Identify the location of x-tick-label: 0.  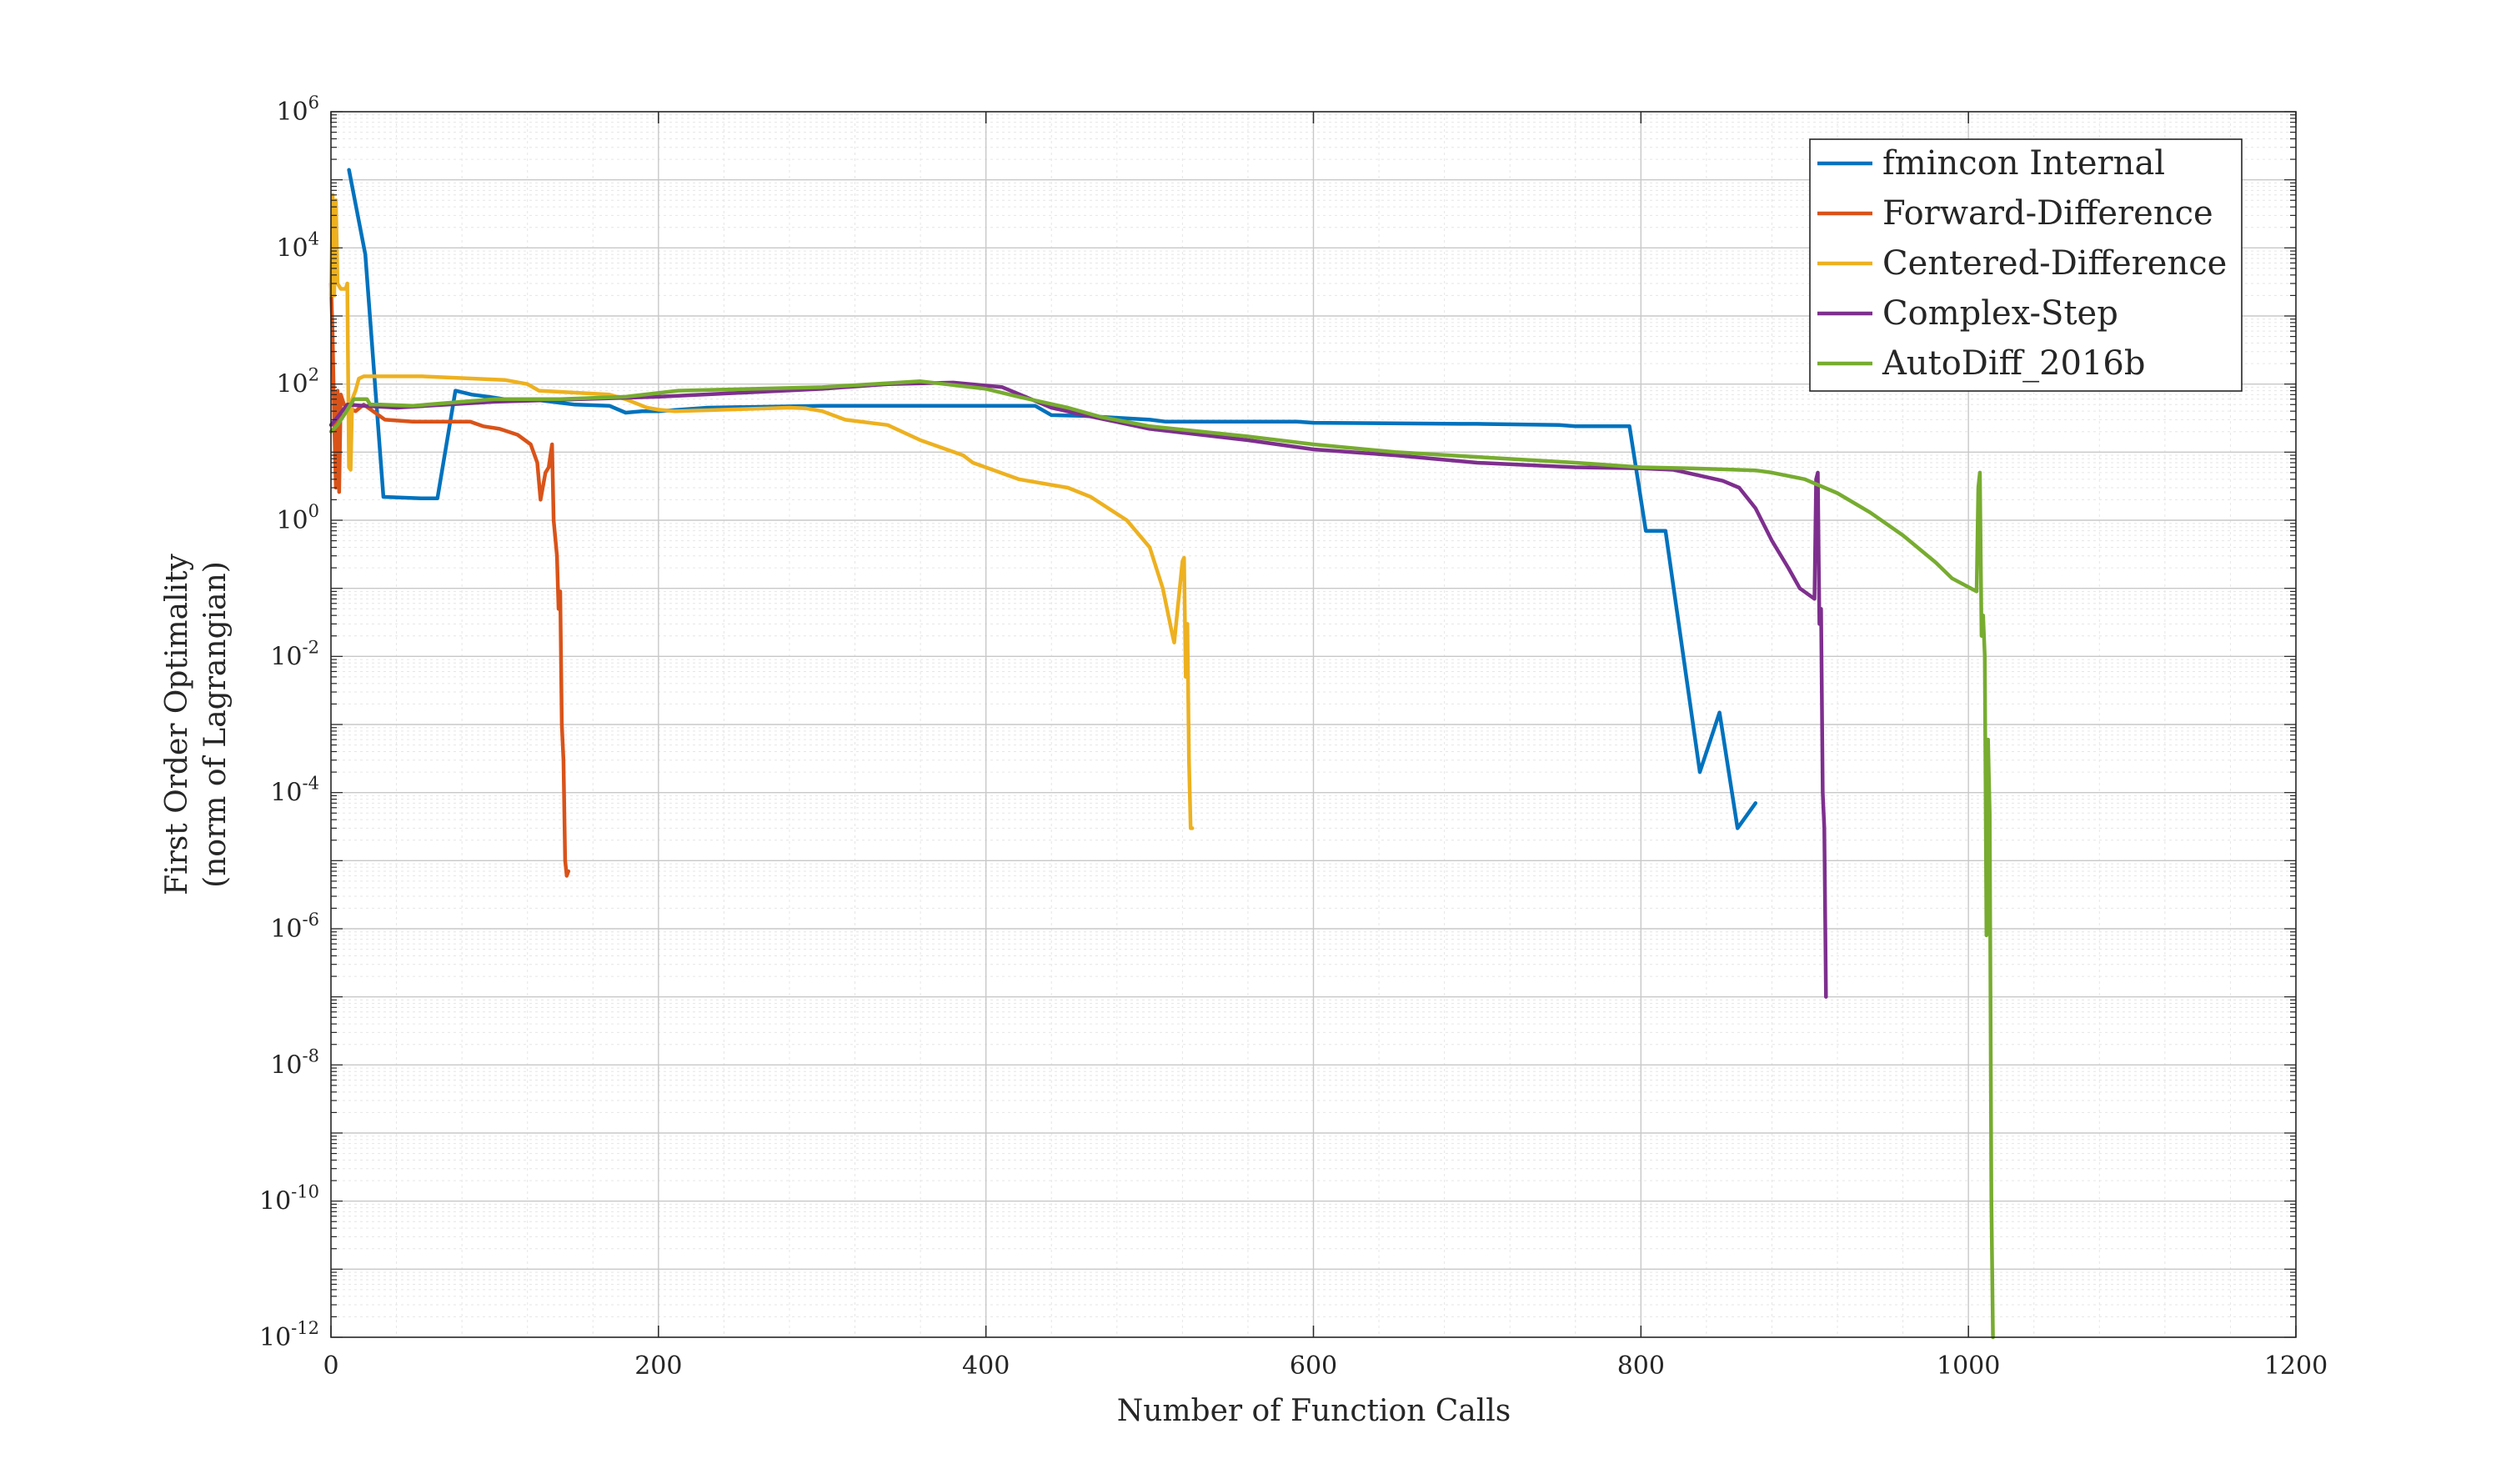
(330, 1366).